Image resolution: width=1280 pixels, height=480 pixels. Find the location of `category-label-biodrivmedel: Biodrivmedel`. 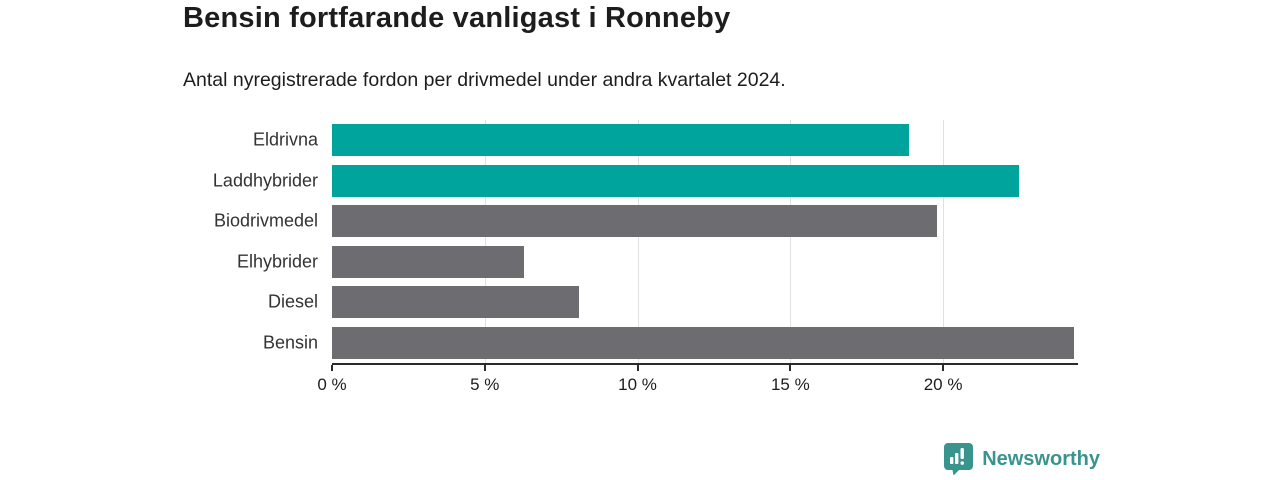

category-label-biodrivmedel: Biodrivmedel is located at coordinates (265, 220).